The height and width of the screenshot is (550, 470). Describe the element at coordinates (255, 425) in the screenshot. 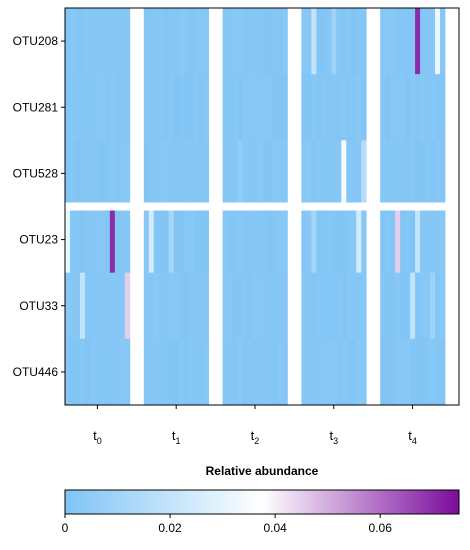

I see `group-labels: t0 t1 t2 t3 t4` at that location.